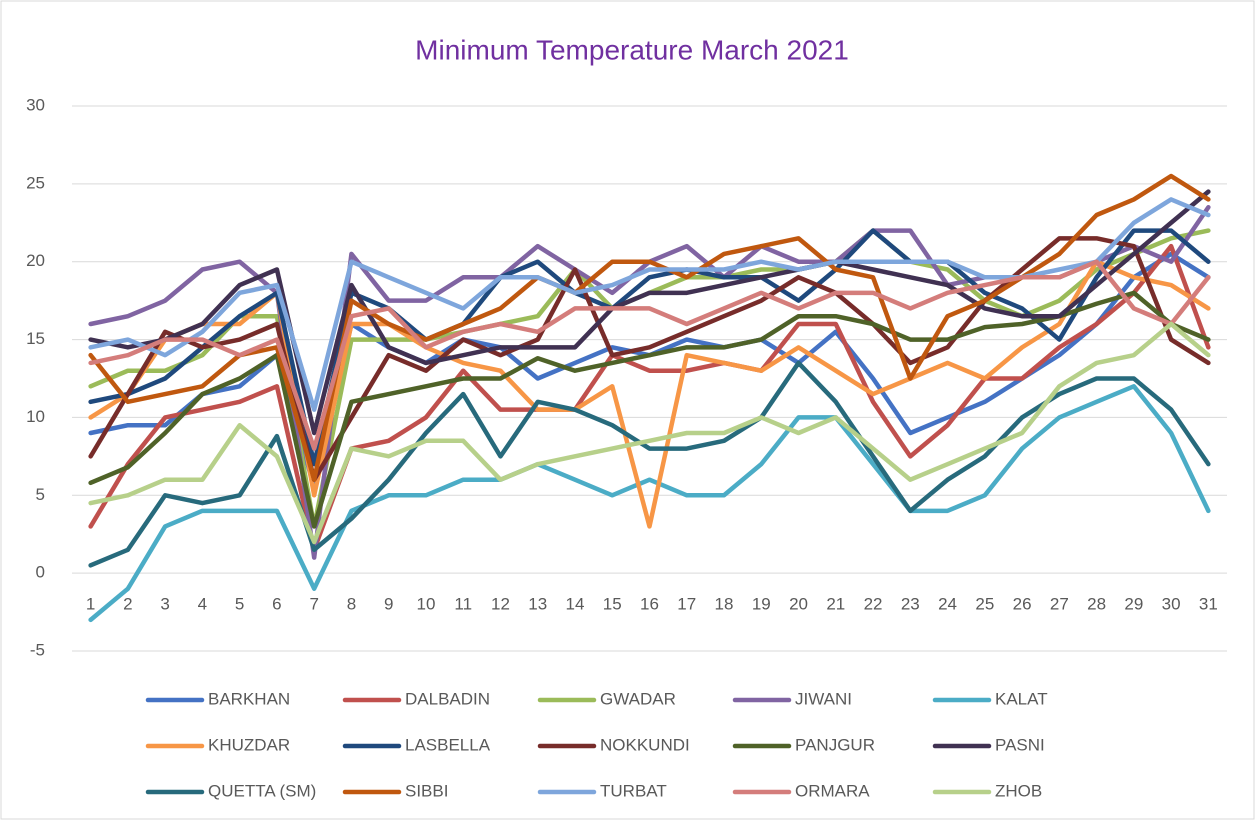  What do you see at coordinates (351, 604) in the screenshot?
I see `x-tick-label: 8` at bounding box center [351, 604].